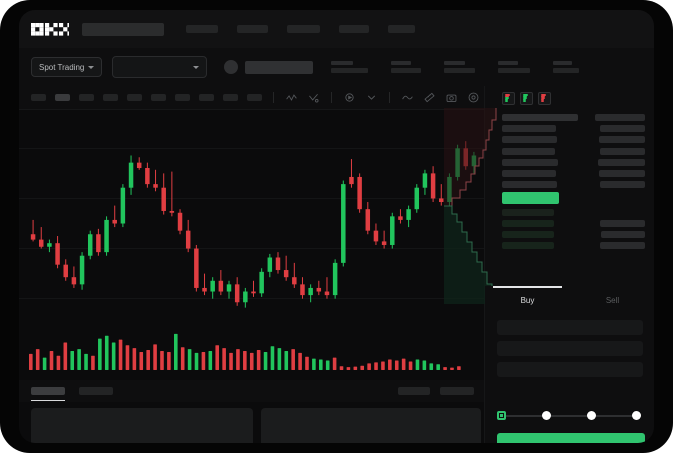 The image size is (673, 453). What do you see at coordinates (146, 97) in the screenshot?
I see `timeframe-group` at bounding box center [146, 97].